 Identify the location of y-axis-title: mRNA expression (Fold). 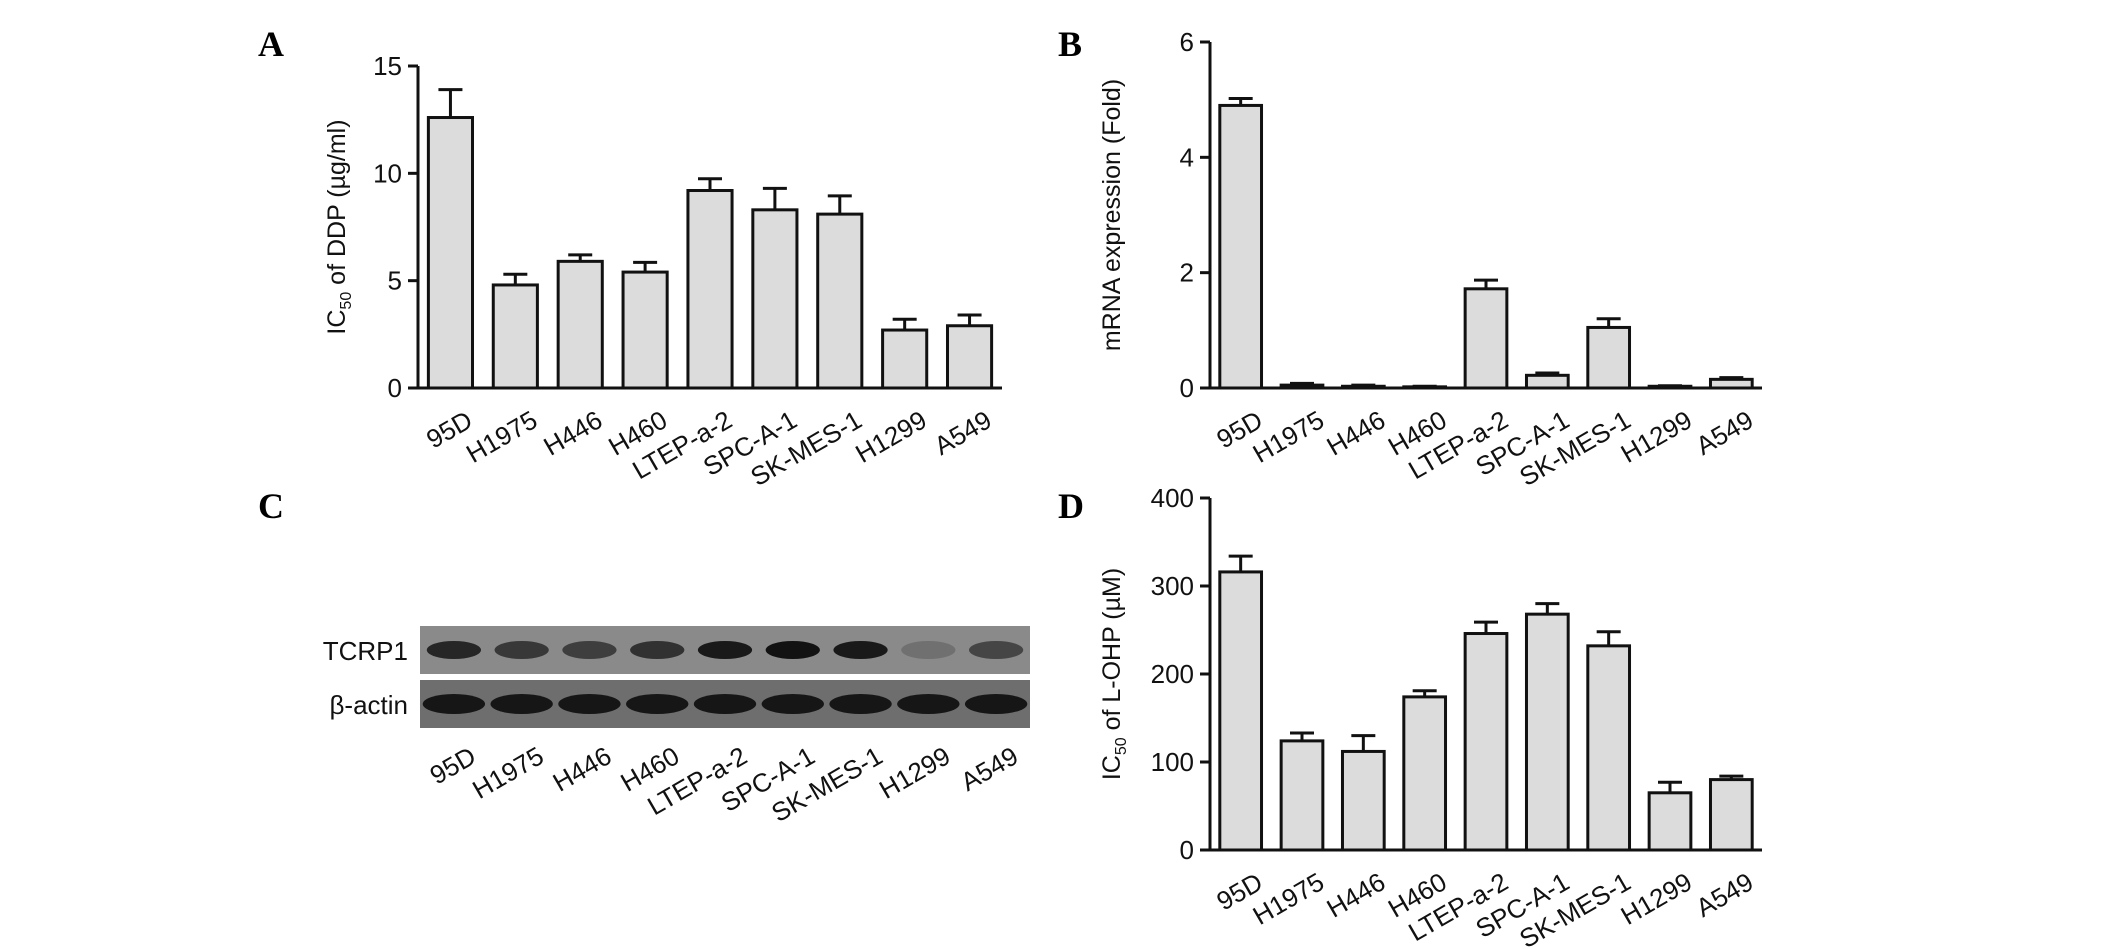
(1112, 215).